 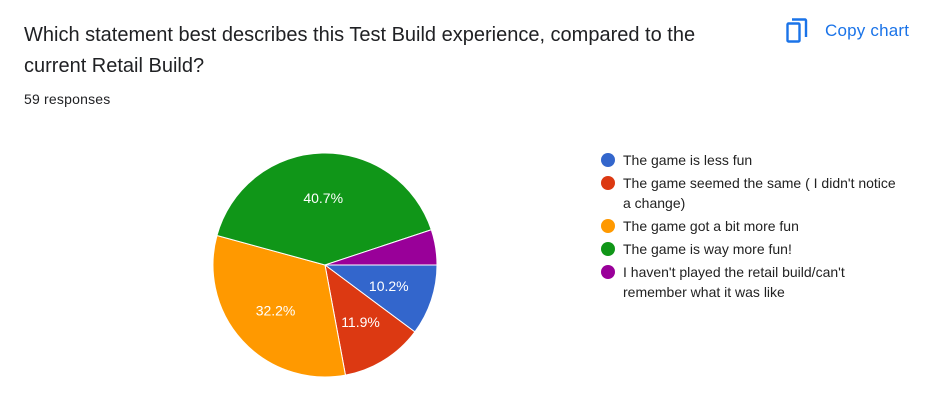 I want to click on legend-item-2: The game got a bit more fun, so click(x=751, y=226).